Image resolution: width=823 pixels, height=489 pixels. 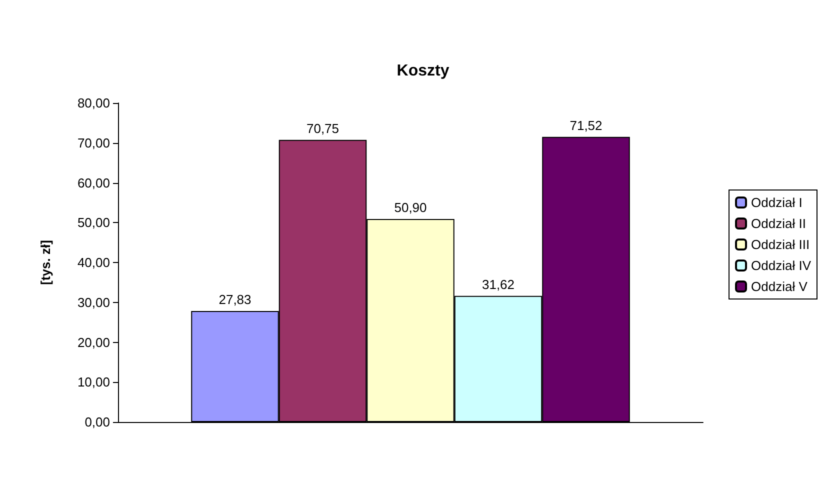 I want to click on y-axis-title: [tys. zł], so click(x=45, y=262).